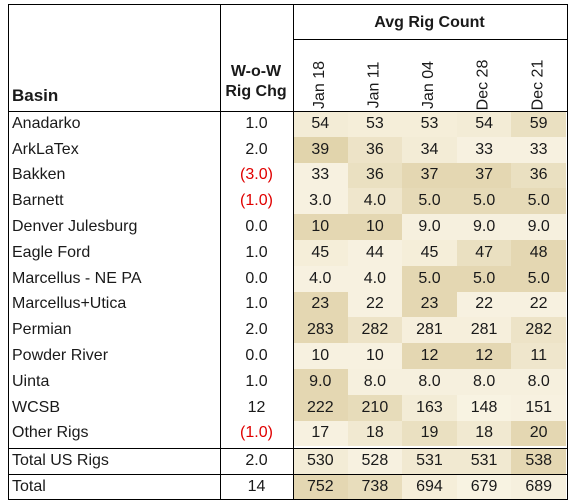 The image size is (572, 501). Describe the element at coordinates (36, 407) in the screenshot. I see `row-basin-name: WCSB` at that location.